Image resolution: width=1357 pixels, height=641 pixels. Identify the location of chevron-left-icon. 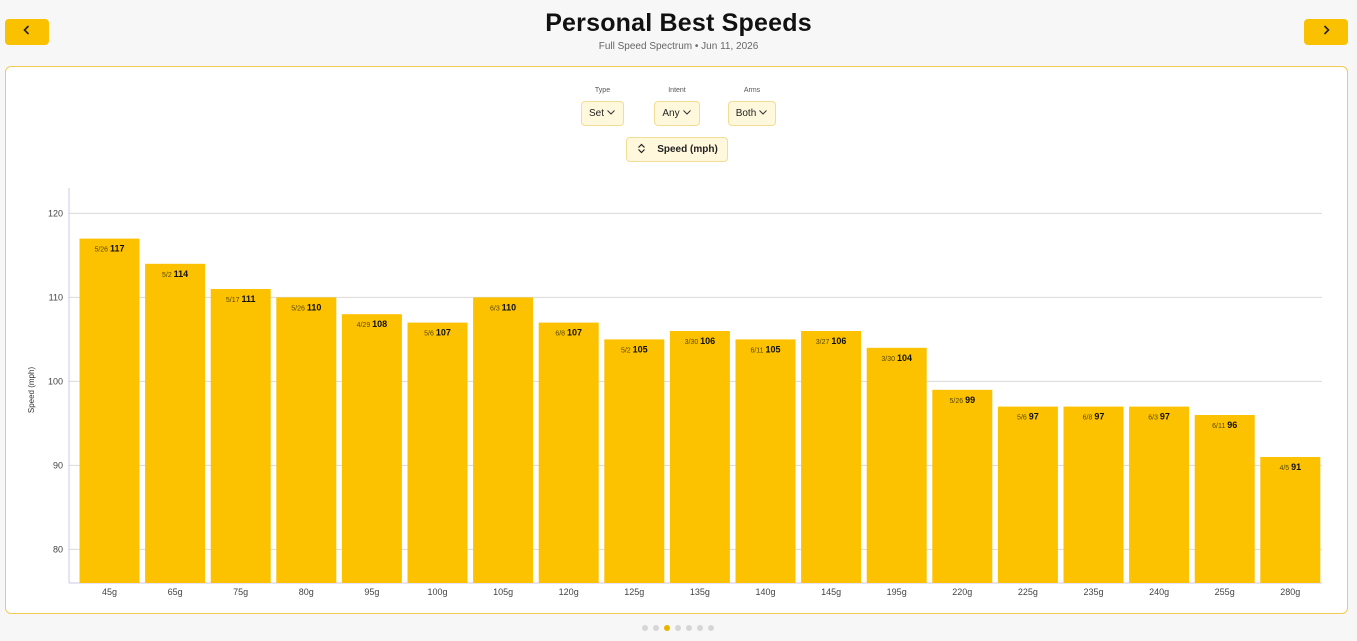
(27, 32).